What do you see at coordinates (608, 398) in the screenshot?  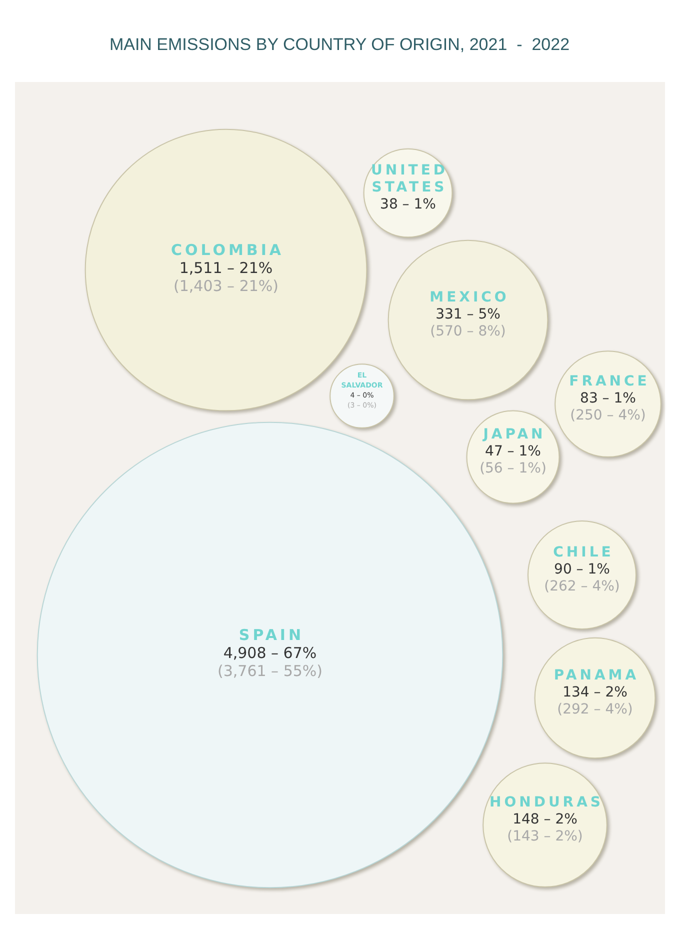 I see `data-label: 83 – 1%` at bounding box center [608, 398].